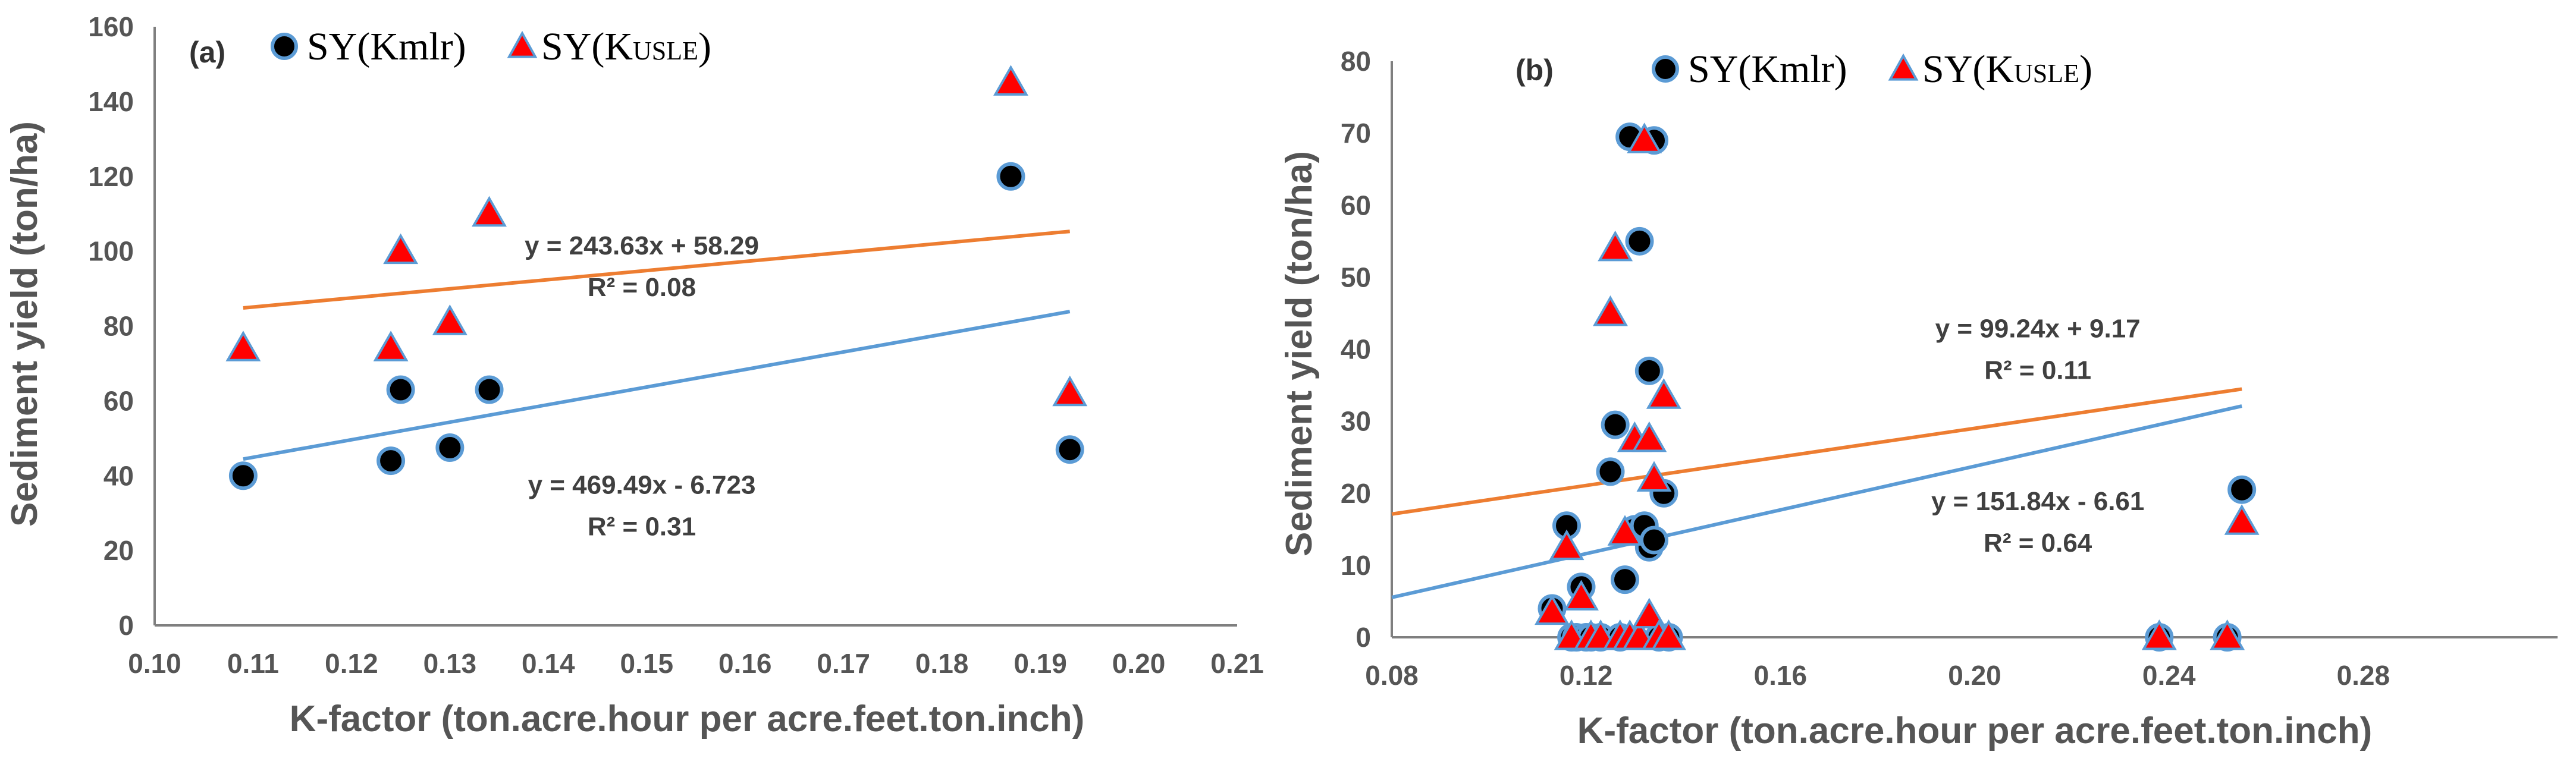  What do you see at coordinates (642, 506) in the screenshot?
I see `panel-a-trend-equation-kmlr: y = 469.49x - 6.723 R² = 0.31` at bounding box center [642, 506].